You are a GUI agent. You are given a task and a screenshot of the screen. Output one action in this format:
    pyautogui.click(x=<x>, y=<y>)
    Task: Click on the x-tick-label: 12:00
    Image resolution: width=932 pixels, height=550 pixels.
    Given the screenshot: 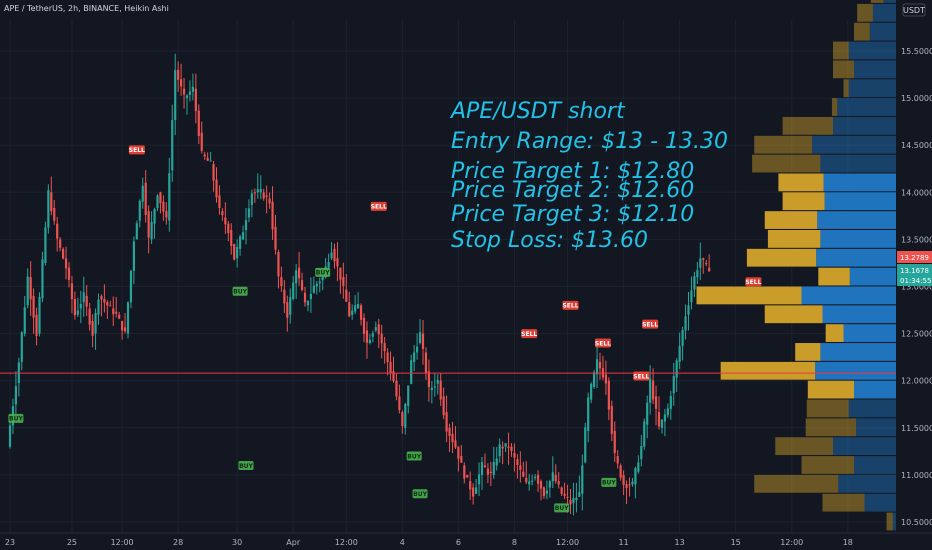 What is the action you would take?
    pyautogui.click(x=122, y=542)
    